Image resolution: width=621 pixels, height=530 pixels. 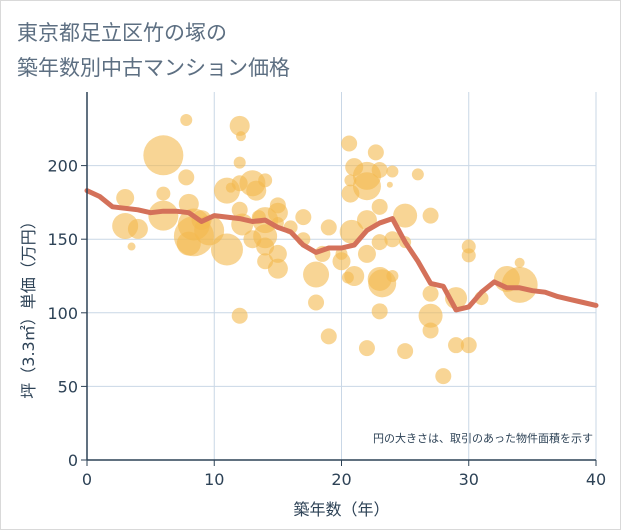 I want to click on x-tick-label: 20, so click(x=341, y=479).